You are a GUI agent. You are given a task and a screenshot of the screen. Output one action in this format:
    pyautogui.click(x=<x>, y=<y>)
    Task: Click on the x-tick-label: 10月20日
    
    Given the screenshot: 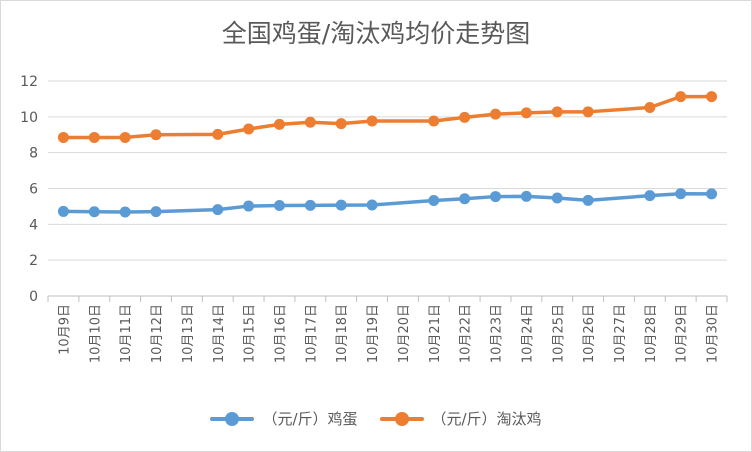 What is the action you would take?
    pyautogui.click(x=404, y=333)
    